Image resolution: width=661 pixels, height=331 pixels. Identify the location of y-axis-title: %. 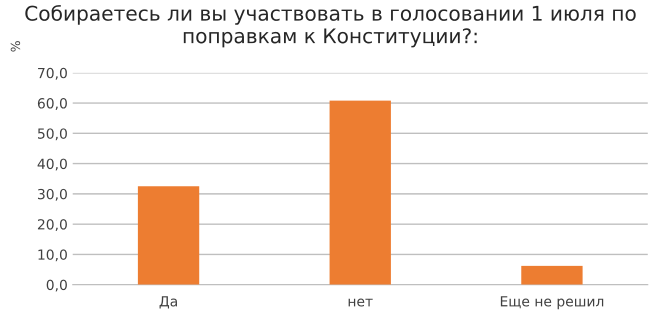
(15, 46).